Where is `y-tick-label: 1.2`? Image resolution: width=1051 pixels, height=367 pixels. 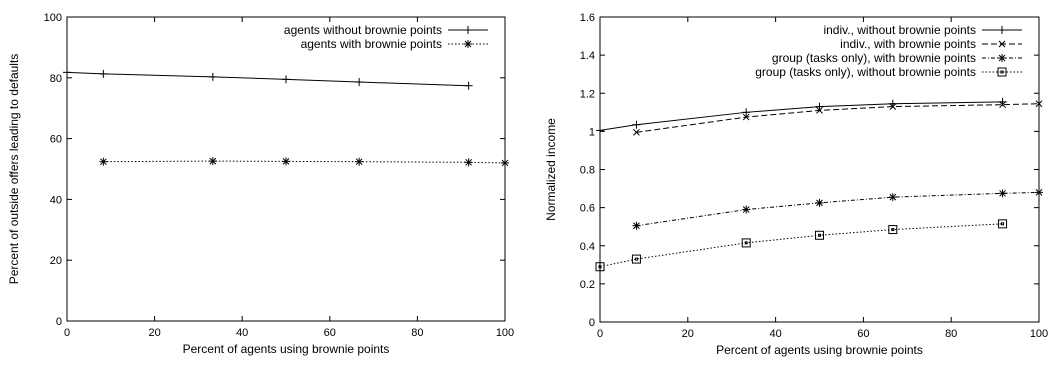
y-tick-label: 1.2 is located at coordinates (587, 94).